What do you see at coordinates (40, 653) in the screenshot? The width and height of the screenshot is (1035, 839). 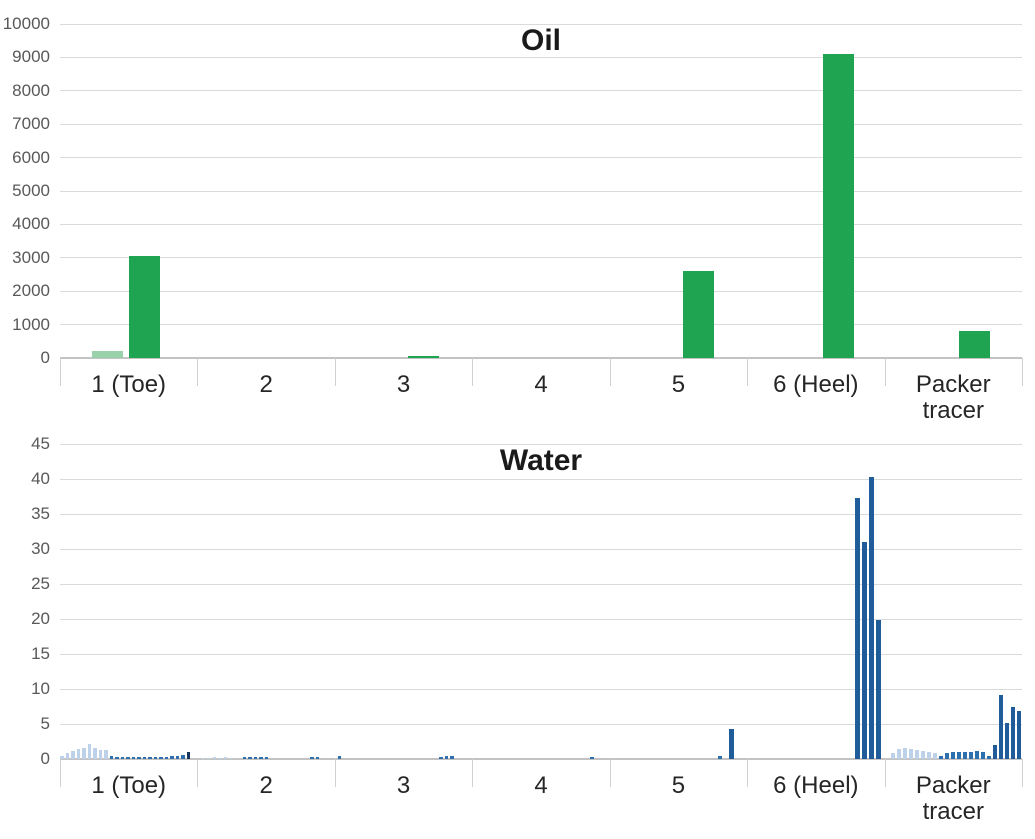 I see `y-axis-label: 15` at bounding box center [40, 653].